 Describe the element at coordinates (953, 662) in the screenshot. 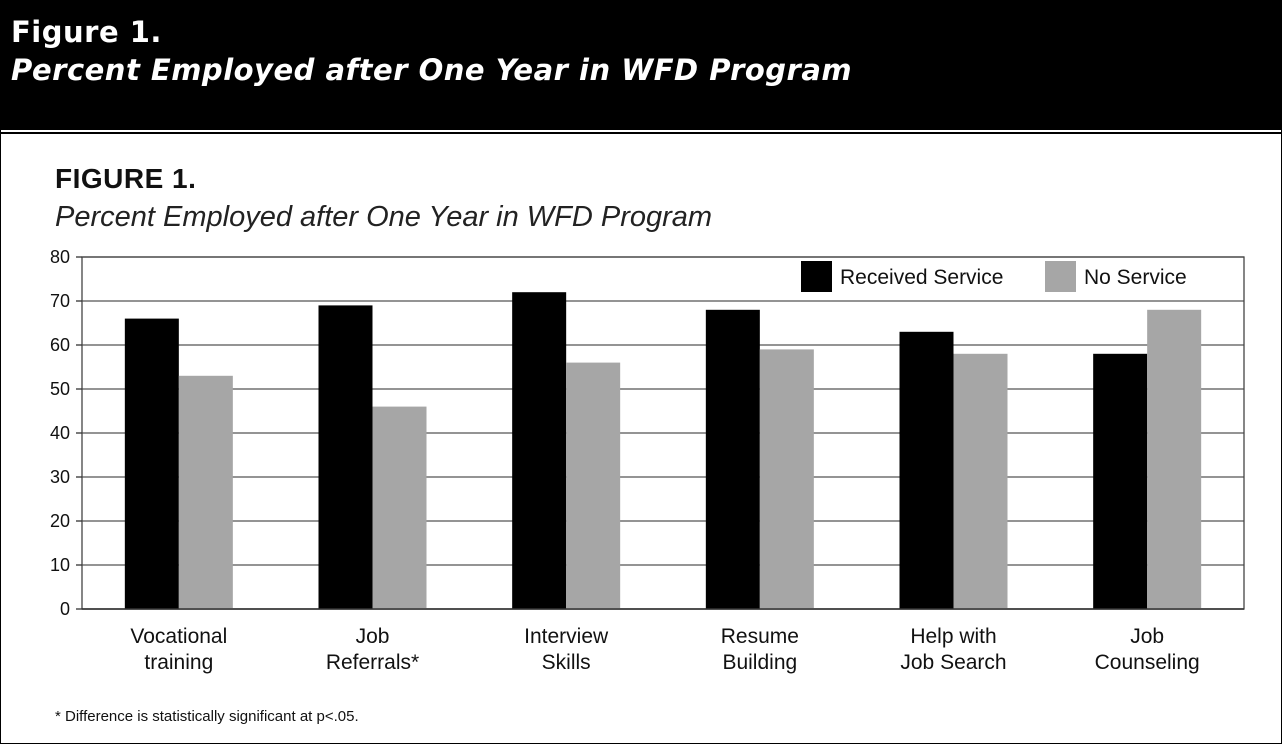

I see `x-category-label: Job Search` at that location.